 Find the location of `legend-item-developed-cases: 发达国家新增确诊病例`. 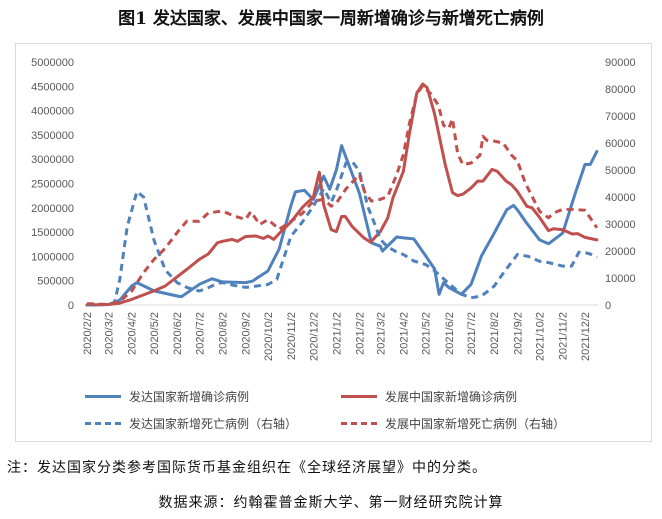

legend-item-developed-cases: 发达国家新增确诊病例 is located at coordinates (167, 396).